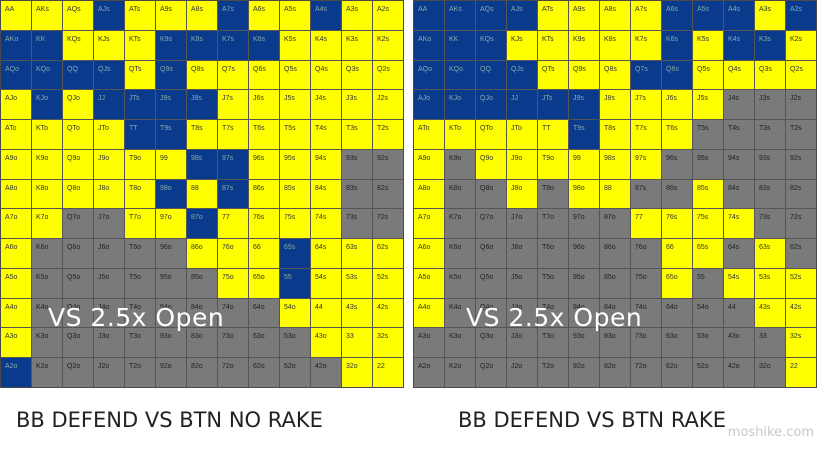 This screenshot has width=826, height=449. I want to click on hand-cell: 98o, so click(171, 194).